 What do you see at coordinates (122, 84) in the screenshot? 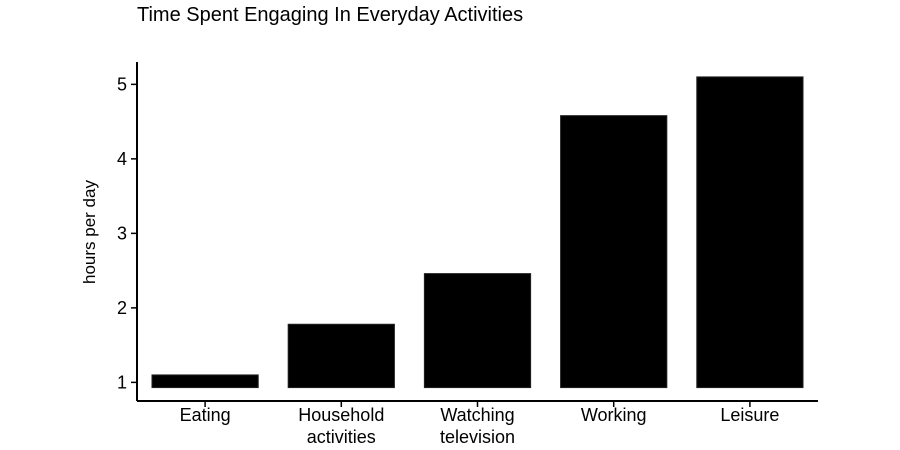
I see `y-tick-label: 5` at bounding box center [122, 84].